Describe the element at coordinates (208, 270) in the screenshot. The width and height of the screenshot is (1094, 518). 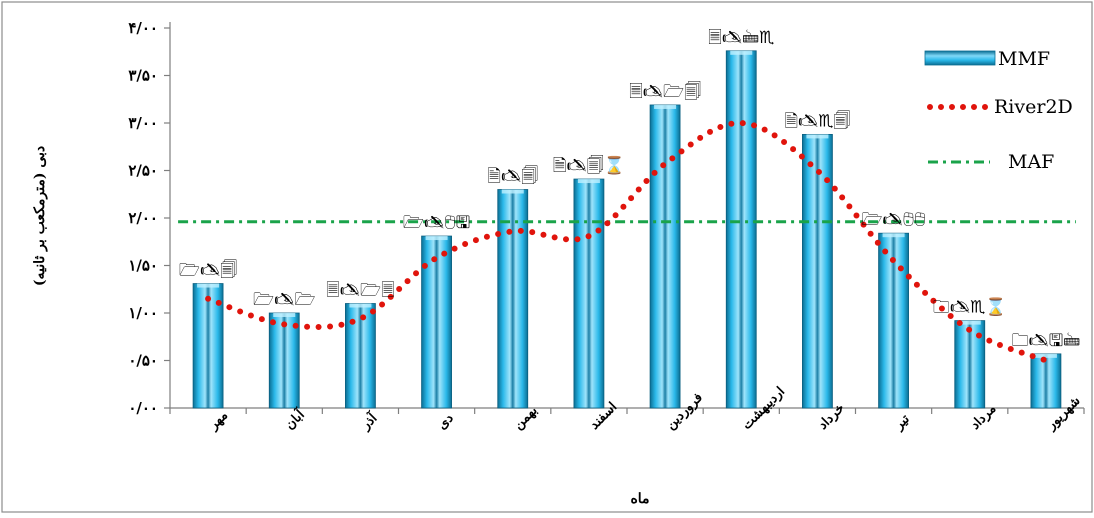
I see `data-label: 🗁🖎🗐` at that location.